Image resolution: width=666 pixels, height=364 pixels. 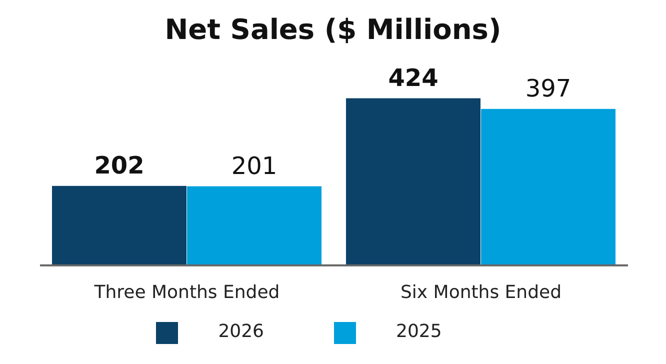 What do you see at coordinates (186, 293) in the screenshot?
I see `x-tick-label: Three Months Ended` at bounding box center [186, 293].